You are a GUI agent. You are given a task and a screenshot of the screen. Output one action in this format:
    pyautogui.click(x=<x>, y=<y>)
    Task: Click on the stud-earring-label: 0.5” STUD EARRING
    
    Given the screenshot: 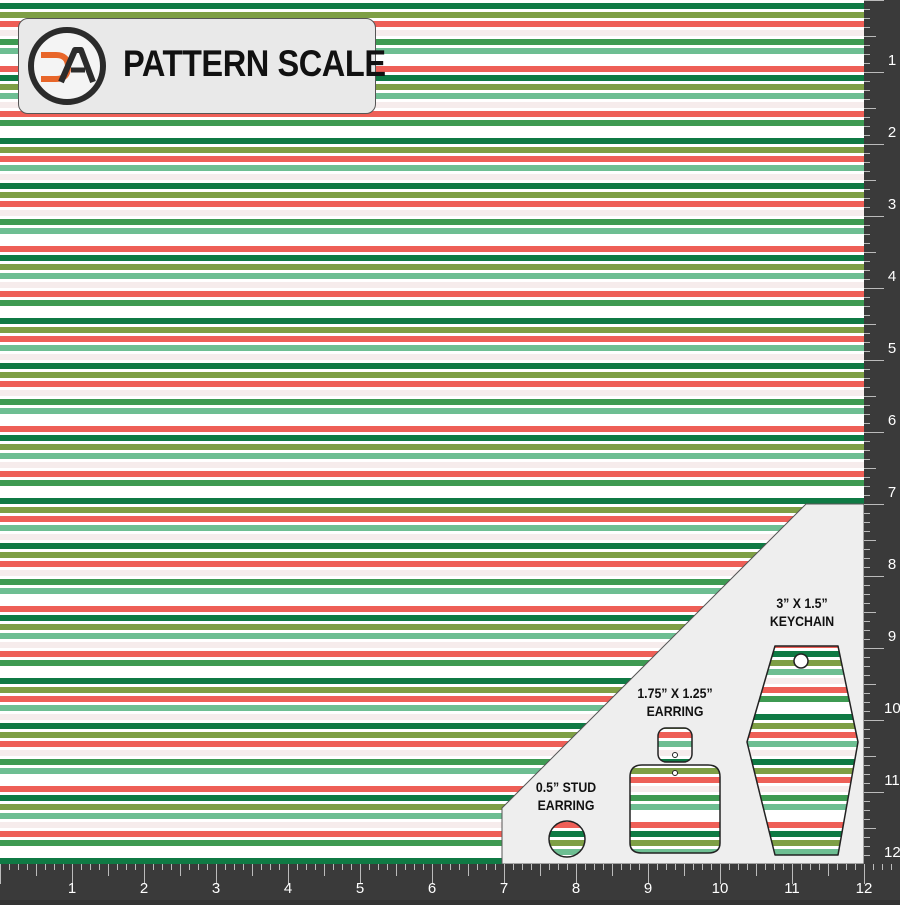 What is the action you would take?
    pyautogui.click(x=566, y=796)
    